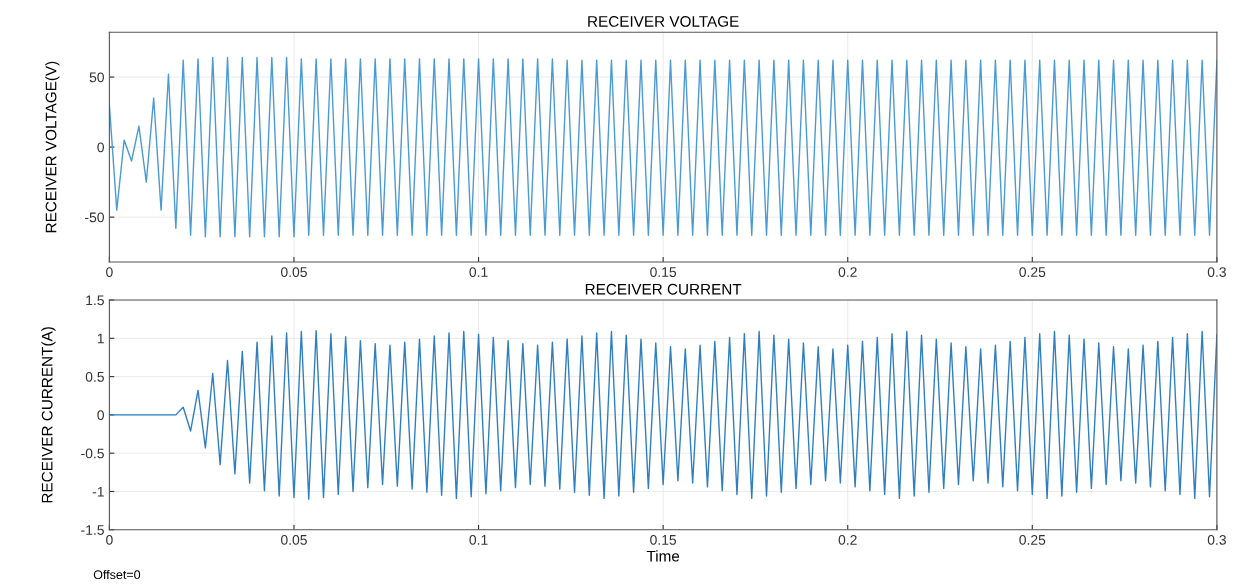 The height and width of the screenshot is (586, 1243). What do you see at coordinates (100, 338) in the screenshot?
I see `y-tick-label: 1` at bounding box center [100, 338].